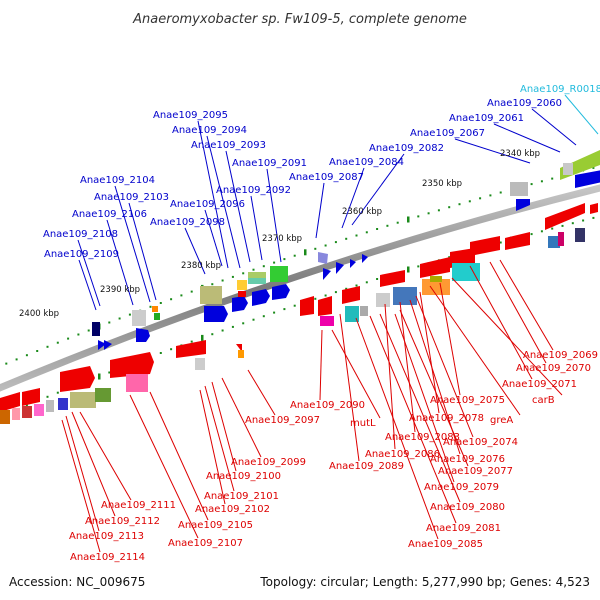  I want to click on reverse-gene-label: Anae109_2079, so click(461, 487).